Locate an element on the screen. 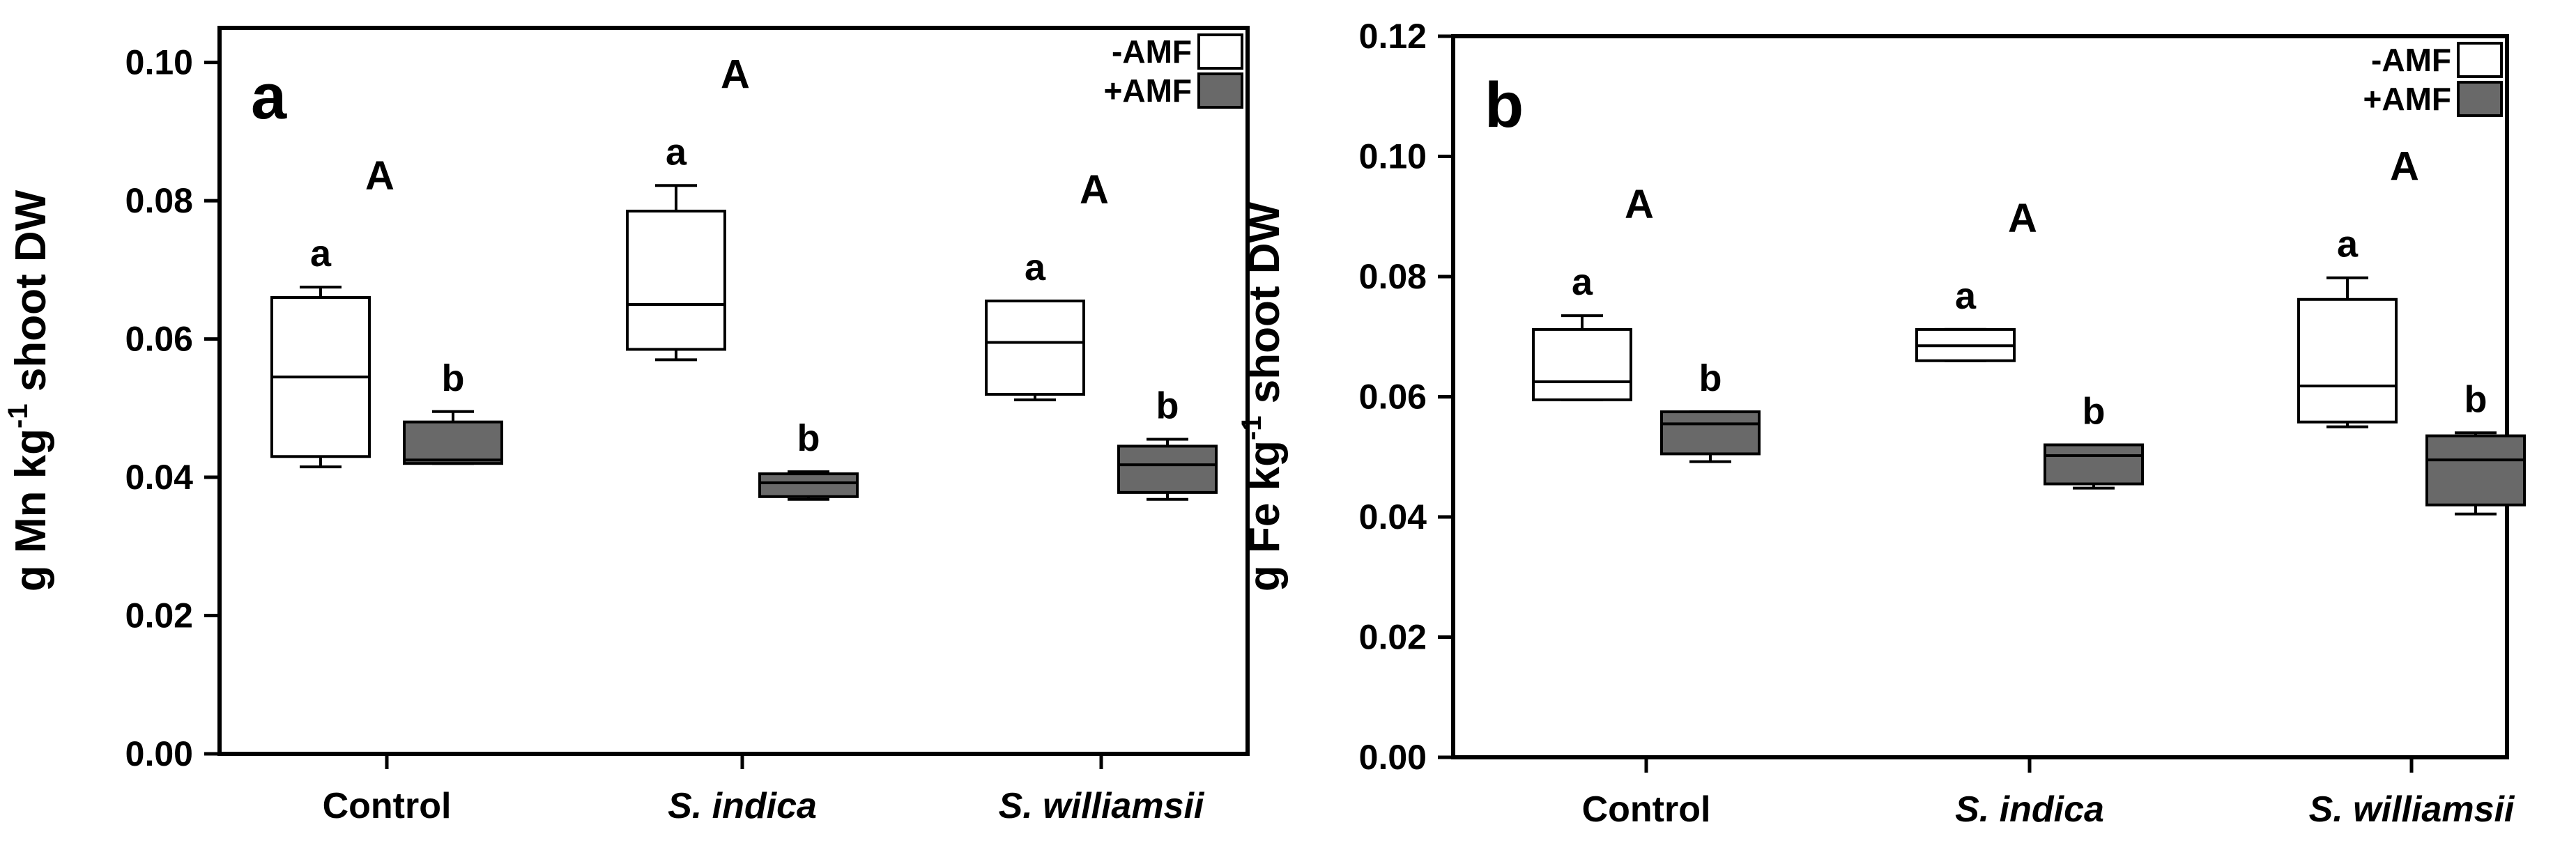 This screenshot has height=843, width=2576. y-axis-label: g Mn kg-1 shoot DW is located at coordinates (29, 391).